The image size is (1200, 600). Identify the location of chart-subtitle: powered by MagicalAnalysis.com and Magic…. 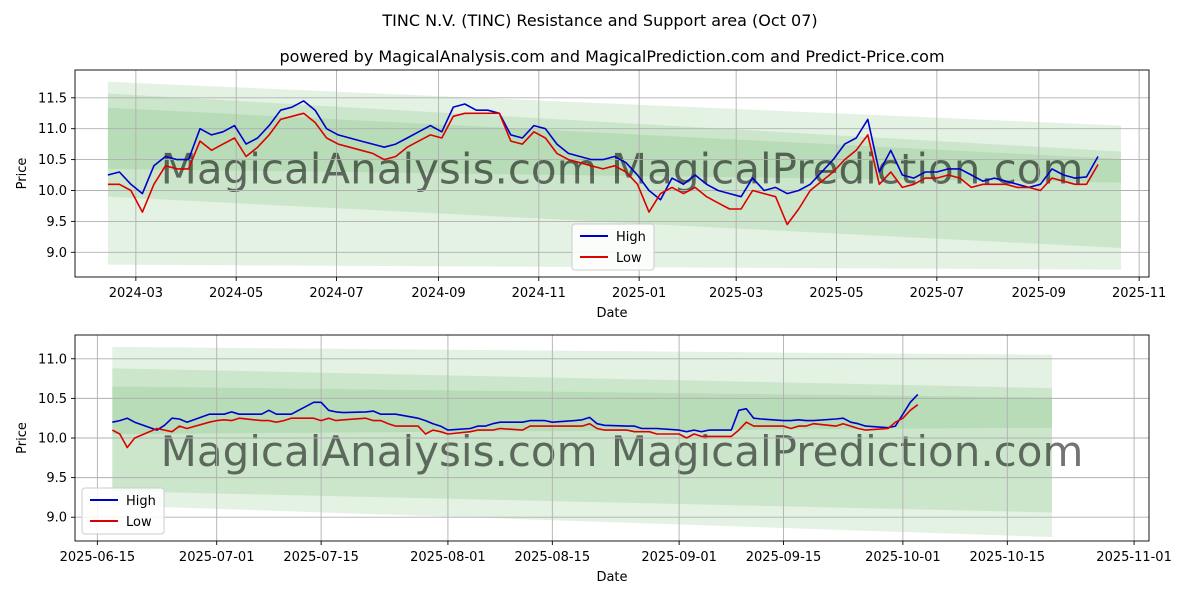
(611, 56).